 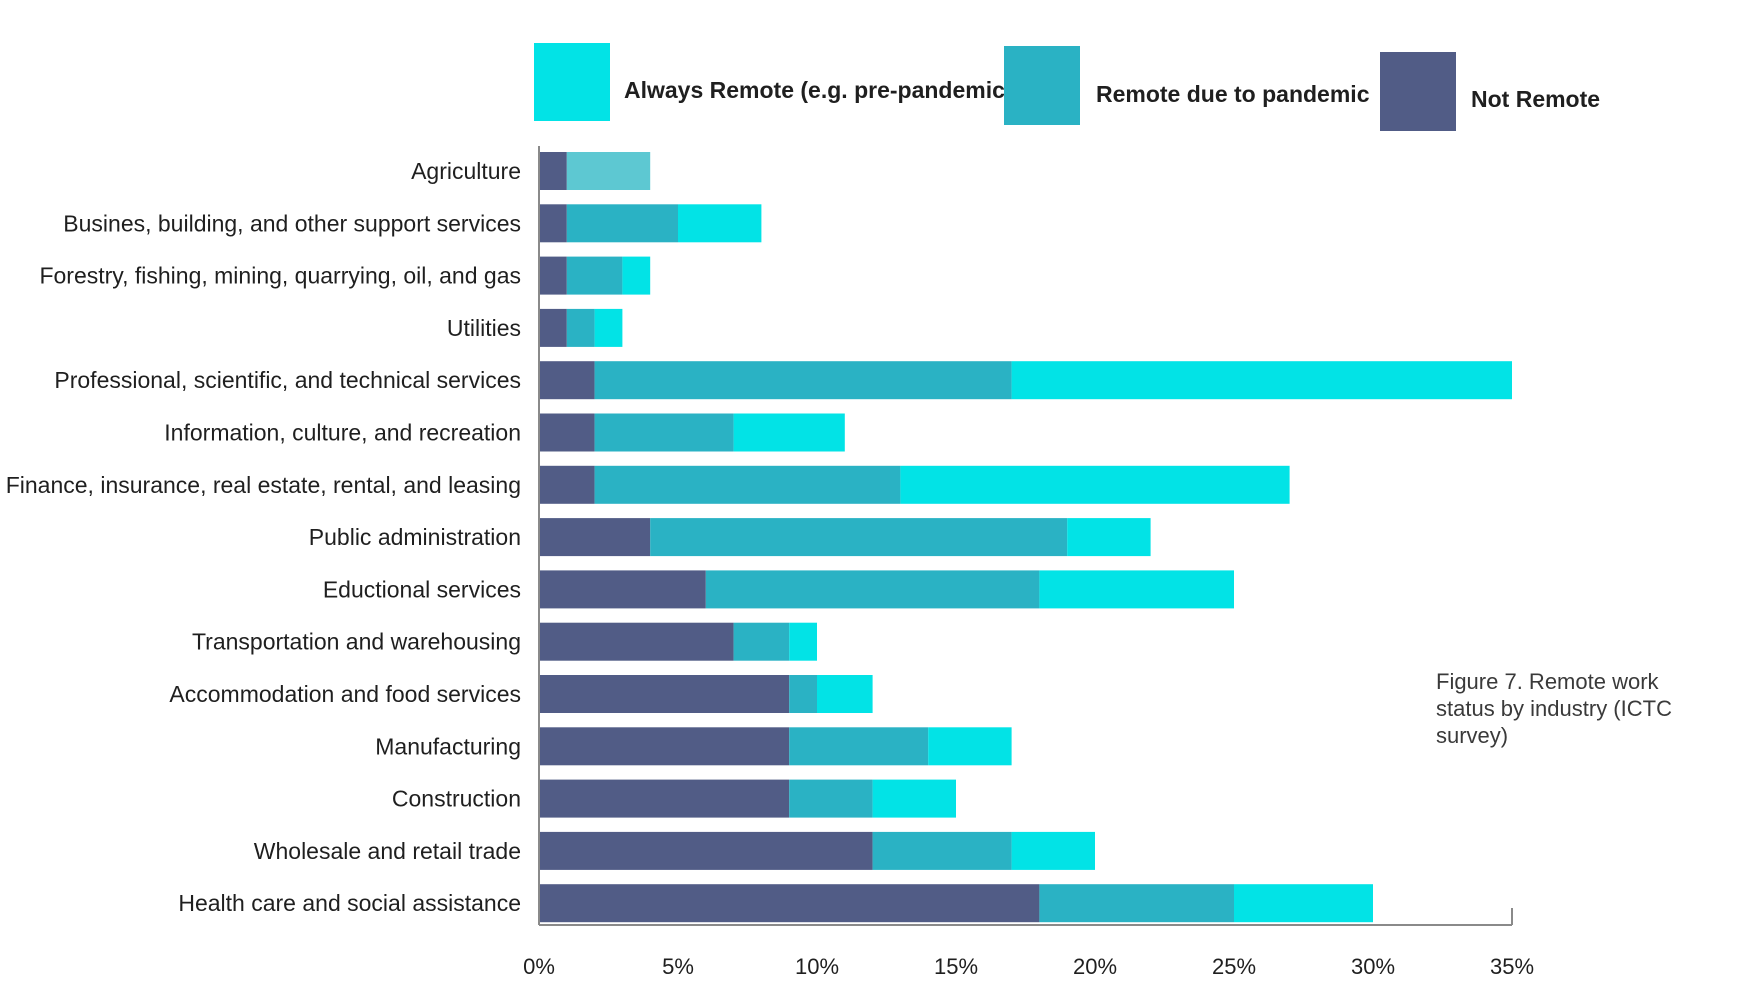 What do you see at coordinates (608, 171) in the screenshot?
I see `bar-remote-due-to-pandemic-agriculture` at bounding box center [608, 171].